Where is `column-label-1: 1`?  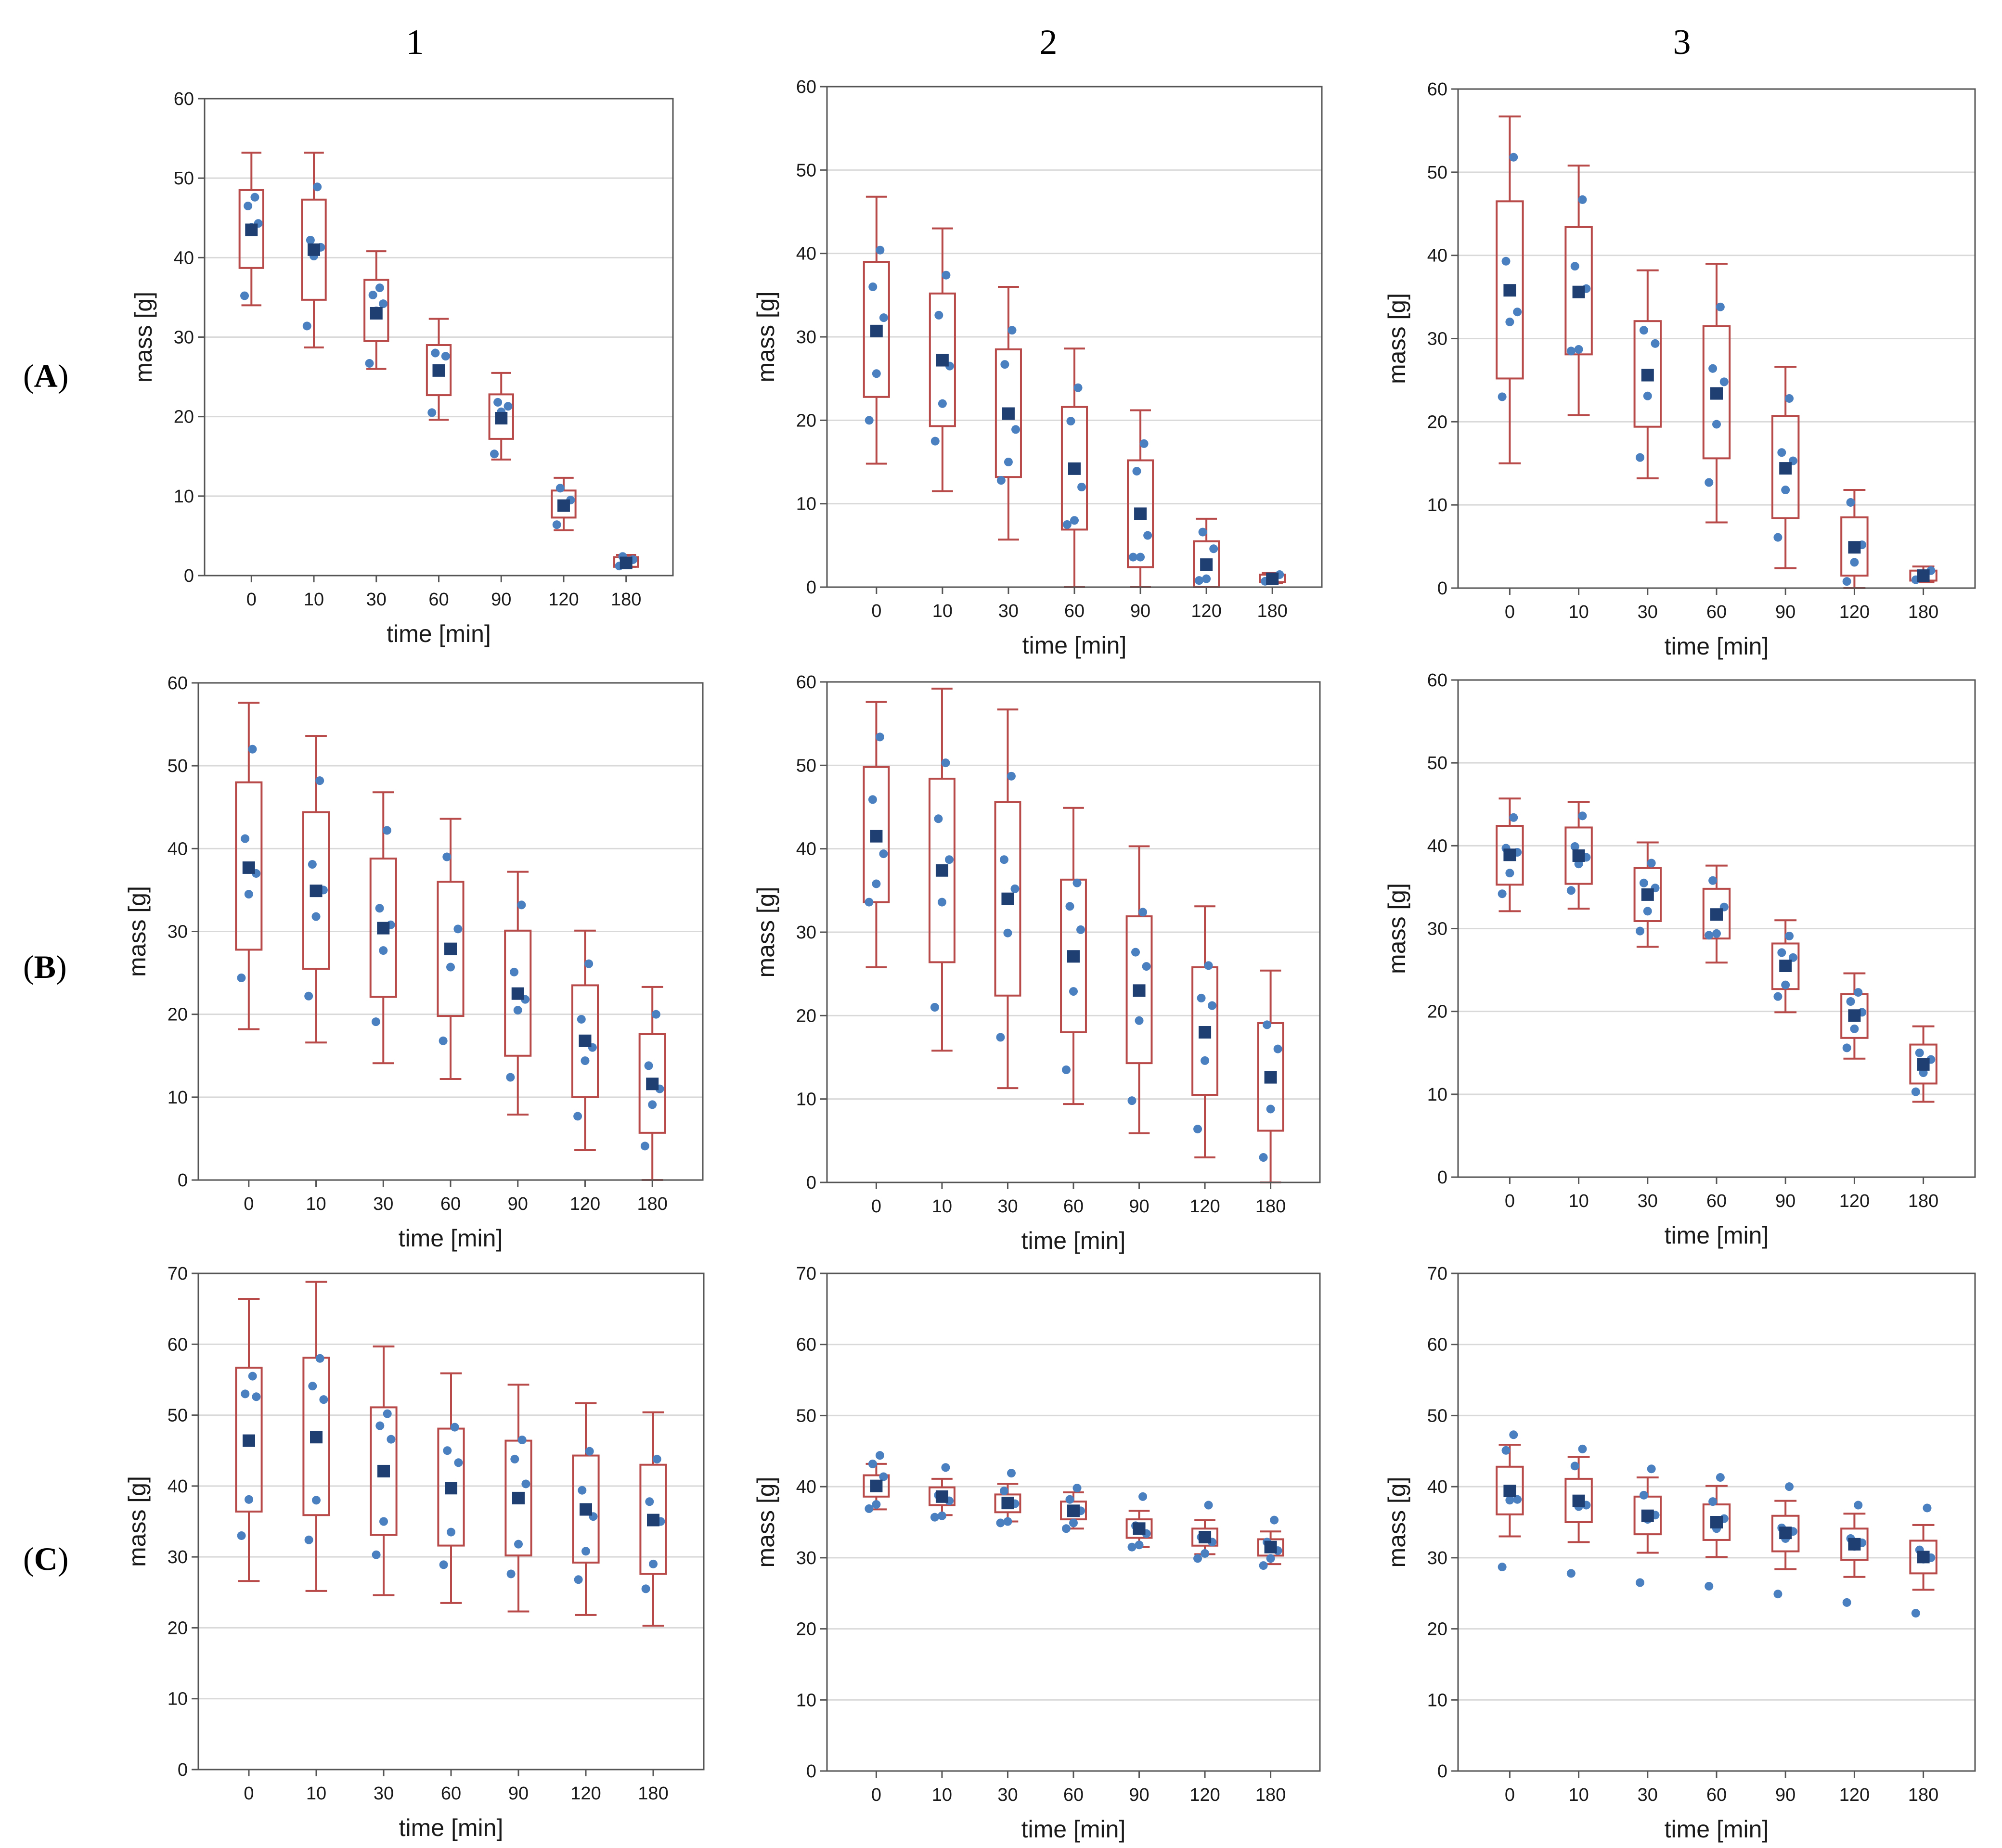
column-label-1: 1 is located at coordinates (415, 42).